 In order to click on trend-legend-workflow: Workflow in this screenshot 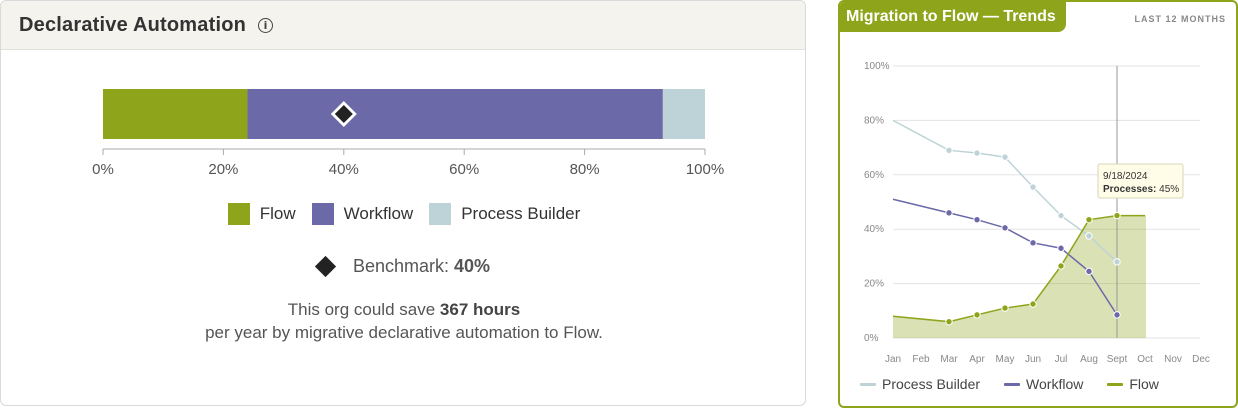, I will do `click(1043, 384)`.